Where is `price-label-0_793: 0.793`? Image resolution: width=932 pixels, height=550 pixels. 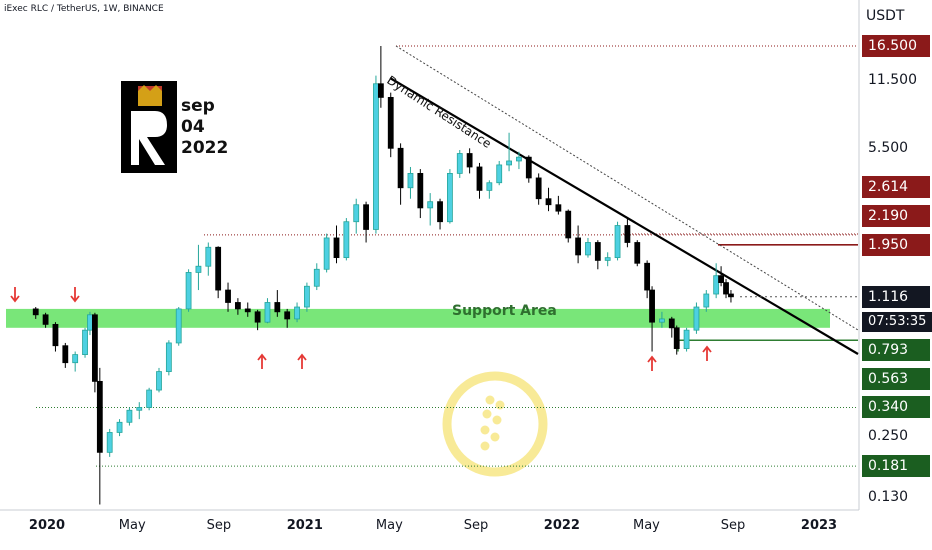
price-label-0_793: 0.793 is located at coordinates (896, 350).